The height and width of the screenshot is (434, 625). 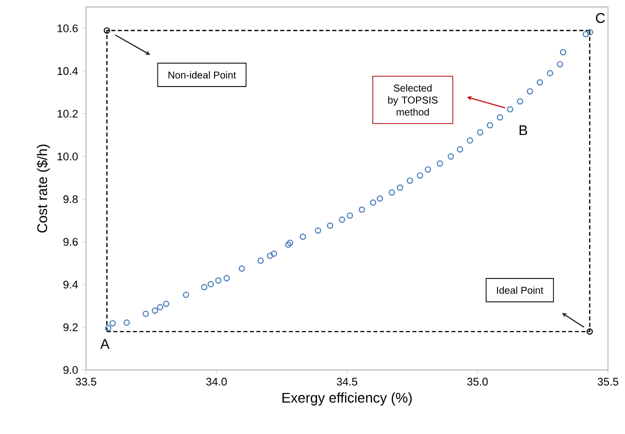 What do you see at coordinates (347, 382) in the screenshot?
I see `x-tick-label: 34.5` at bounding box center [347, 382].